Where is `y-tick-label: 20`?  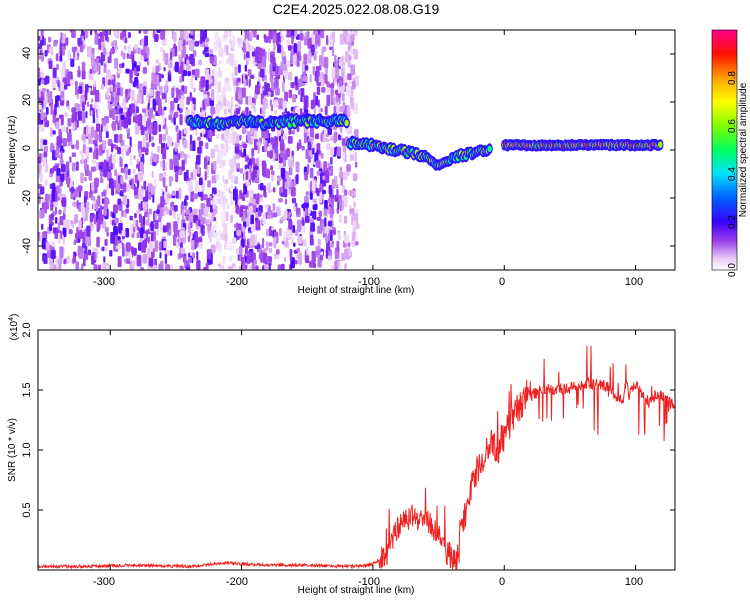 y-tick-label: 20 is located at coordinates (27, 100).